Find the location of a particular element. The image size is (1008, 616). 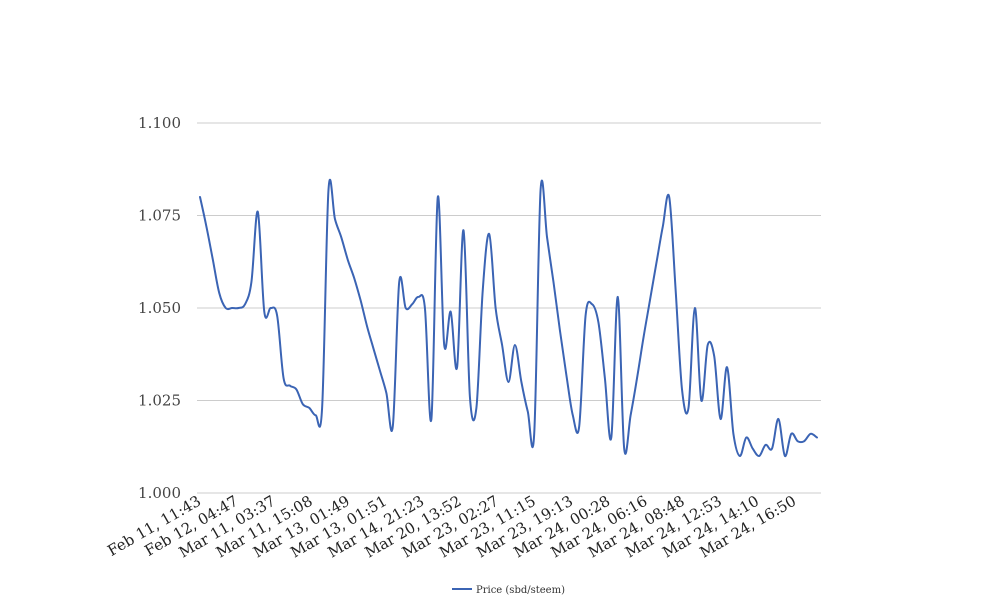

y-axis: 1.000 1.025 1.050 1.075 1.100 is located at coordinates (159, 308).